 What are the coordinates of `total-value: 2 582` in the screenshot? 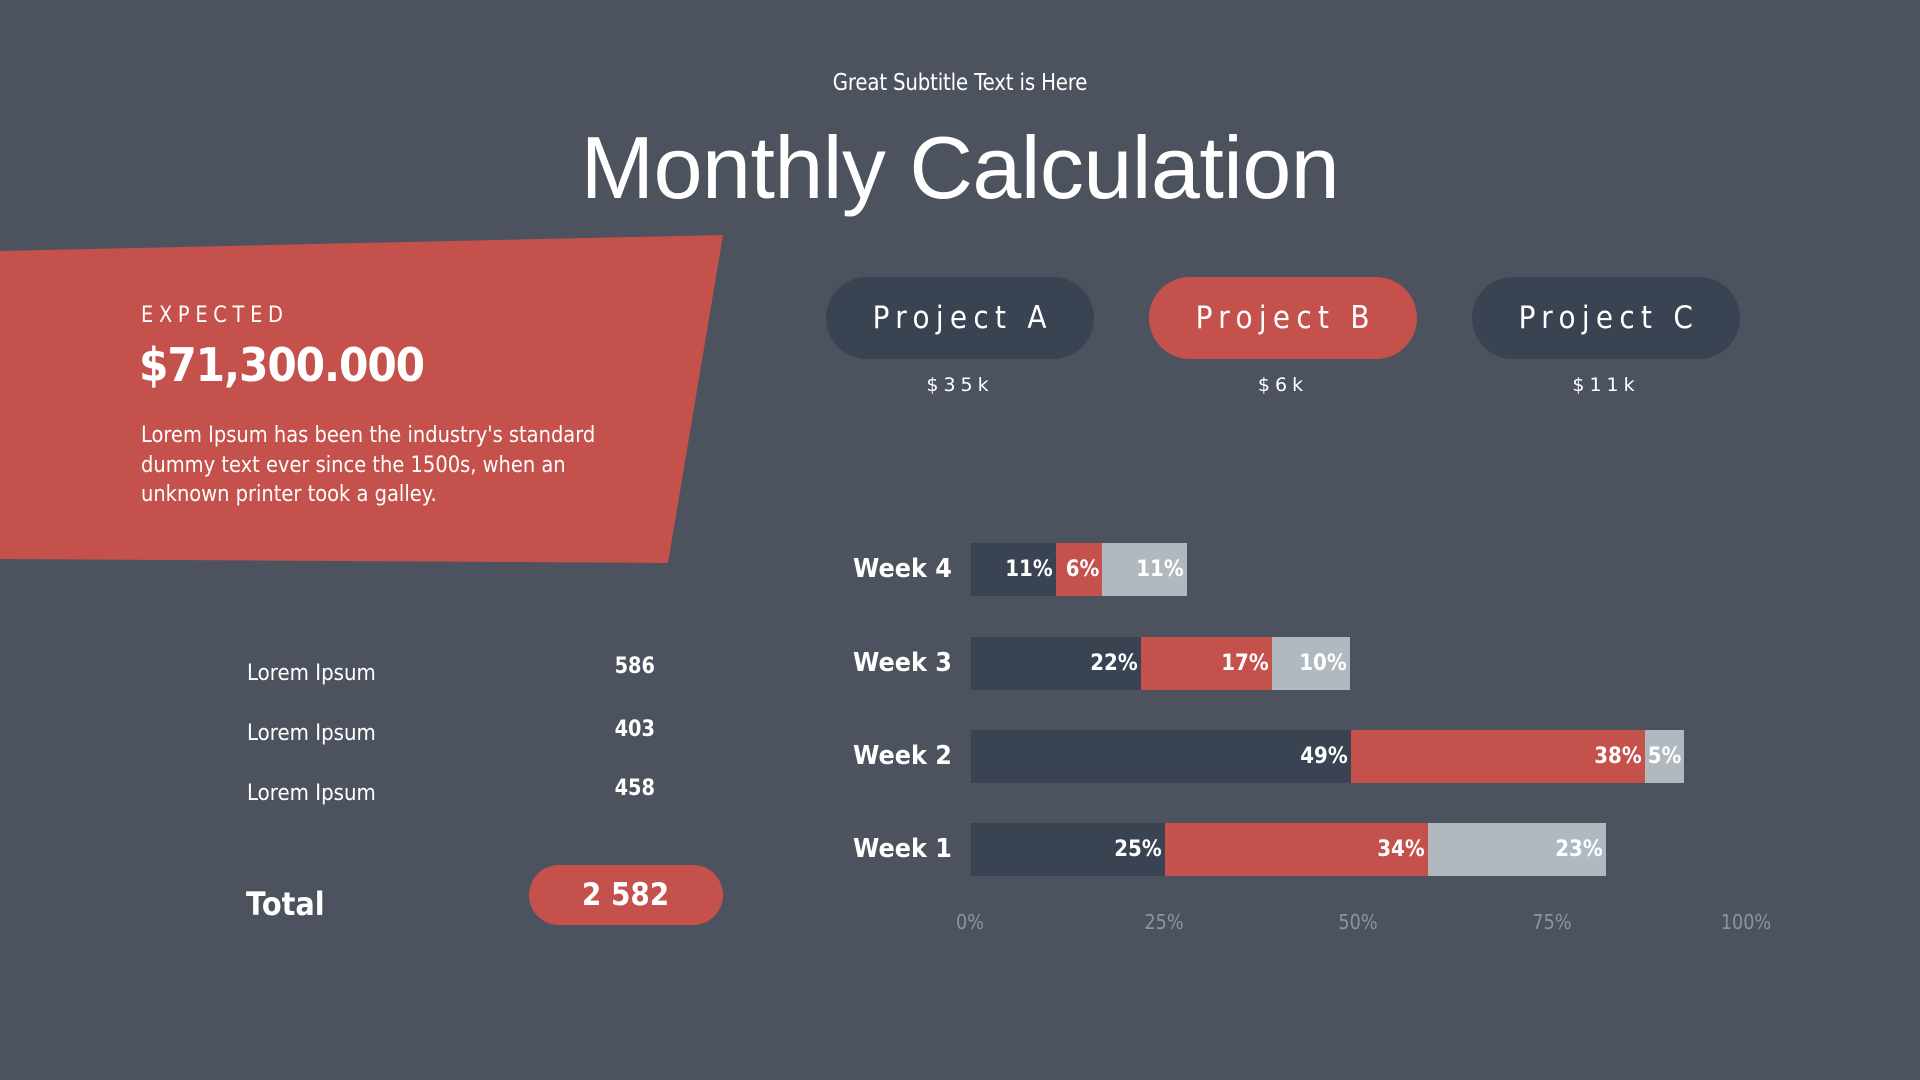 It's located at (626, 895).